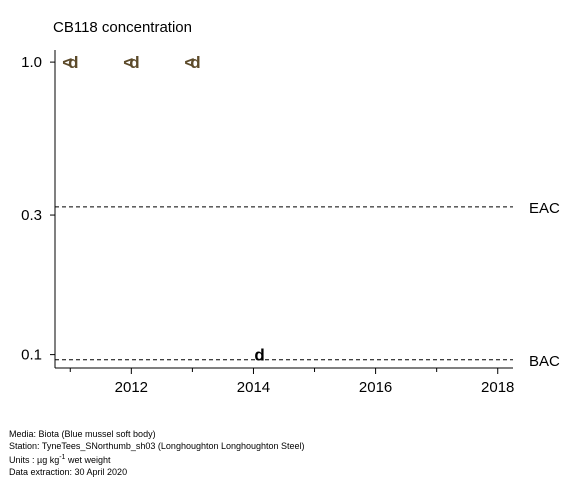 The image size is (580, 480). I want to click on footer-media: Media: Biota (Blue mussel soft body), so click(82, 434).